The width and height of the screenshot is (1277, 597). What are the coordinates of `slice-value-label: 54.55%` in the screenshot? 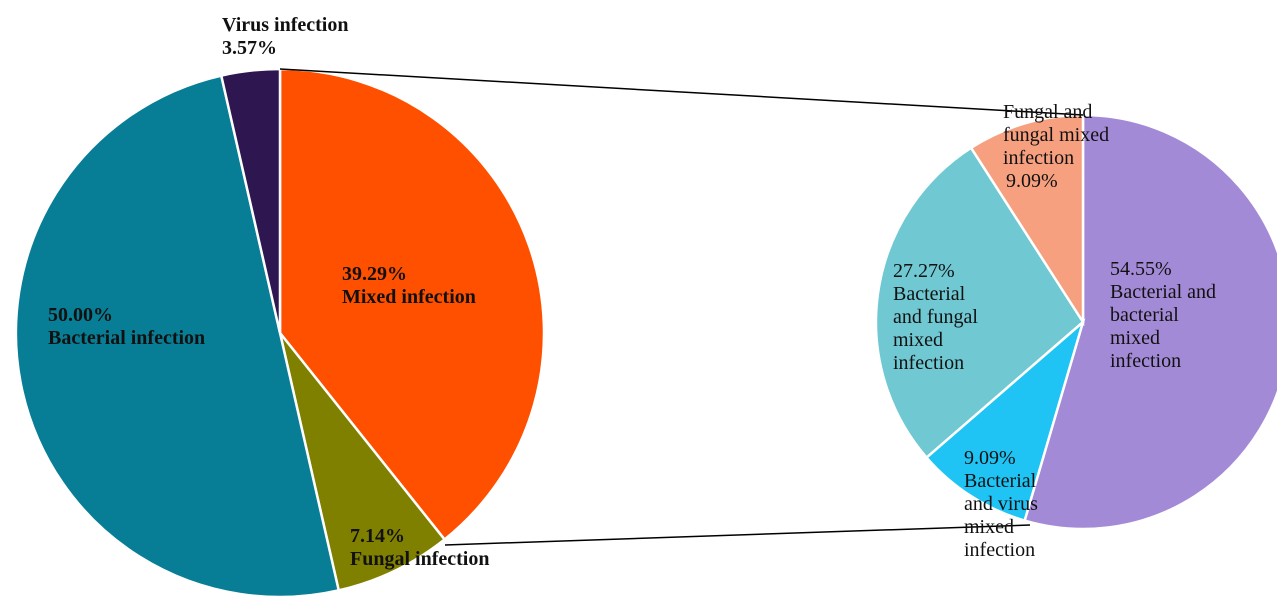 It's located at (1141, 269).